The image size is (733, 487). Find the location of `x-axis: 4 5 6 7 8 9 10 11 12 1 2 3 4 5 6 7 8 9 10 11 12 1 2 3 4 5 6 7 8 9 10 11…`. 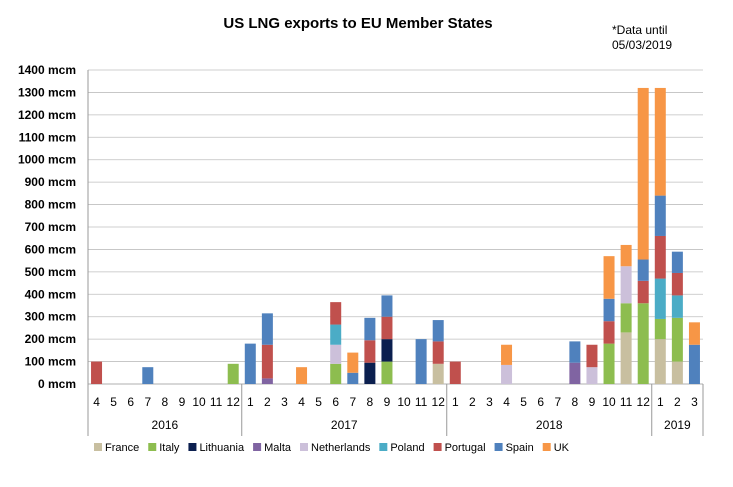

x-axis: 4 5 6 7 8 9 10 11 12 1 2 3 4 5 6 7 8 9 10 11 12 1 2 3 4 5 6 7 8 9 10 11… is located at coordinates (395, 410).